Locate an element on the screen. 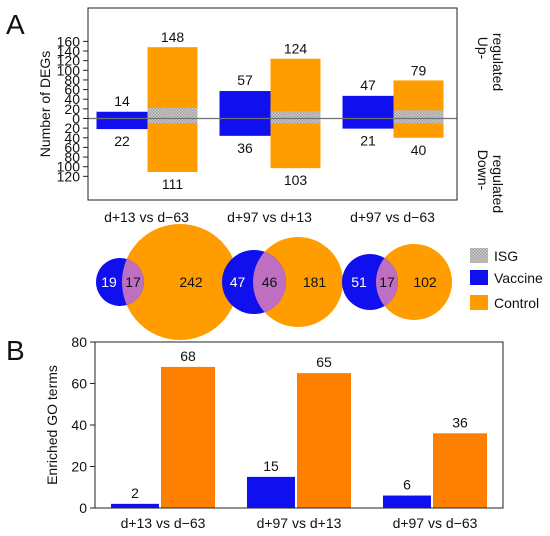 The height and width of the screenshot is (536, 550). data-label: 21 is located at coordinates (368, 141).